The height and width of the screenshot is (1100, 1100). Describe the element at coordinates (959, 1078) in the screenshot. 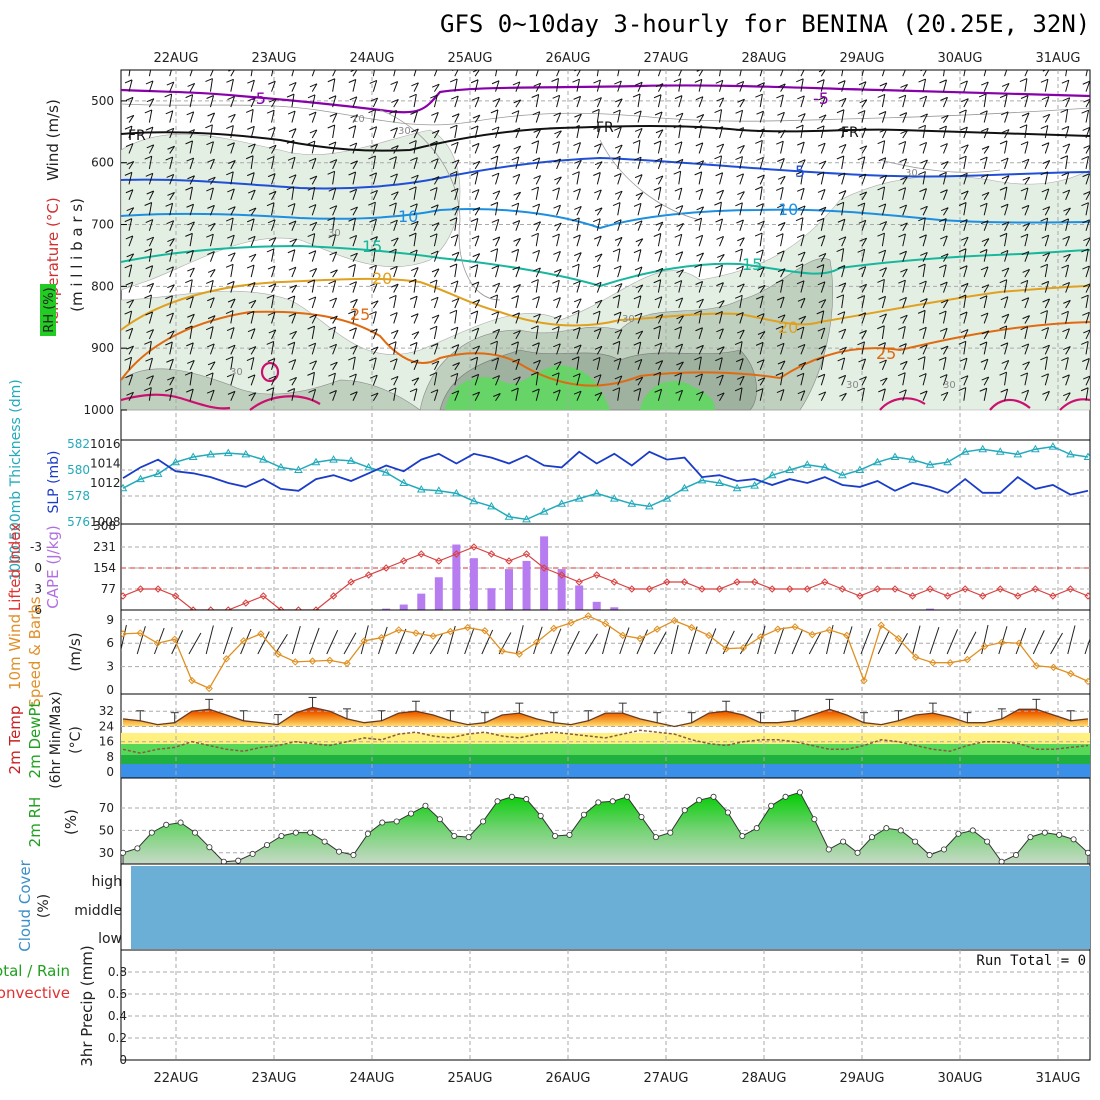

I see `bottom-date-label: 30AUG` at that location.